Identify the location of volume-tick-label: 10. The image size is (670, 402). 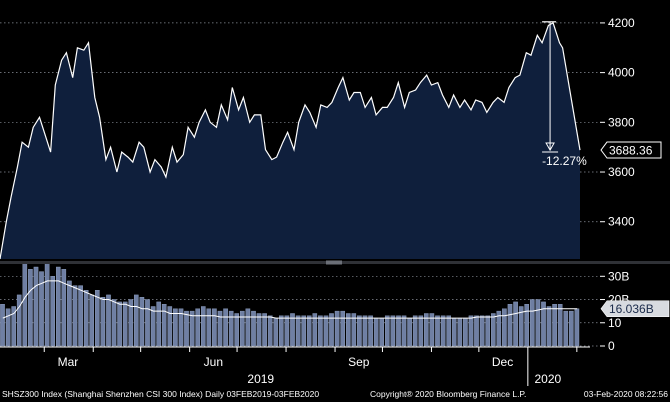
(615, 323).